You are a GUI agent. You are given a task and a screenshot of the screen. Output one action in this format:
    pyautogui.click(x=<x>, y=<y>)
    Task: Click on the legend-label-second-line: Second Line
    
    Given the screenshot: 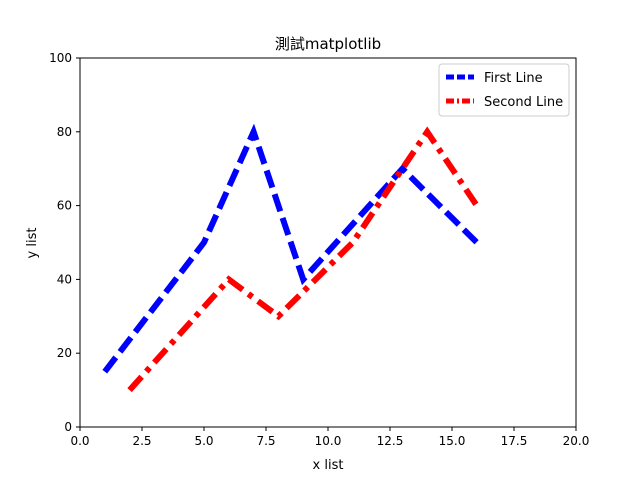 What is the action you would take?
    pyautogui.click(x=523, y=102)
    